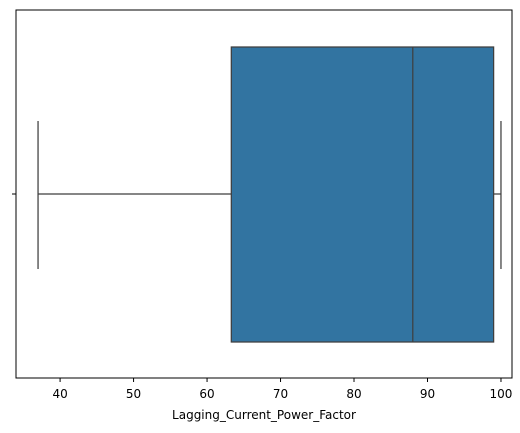  I want to click on x-tick-label: 70, so click(280, 394).